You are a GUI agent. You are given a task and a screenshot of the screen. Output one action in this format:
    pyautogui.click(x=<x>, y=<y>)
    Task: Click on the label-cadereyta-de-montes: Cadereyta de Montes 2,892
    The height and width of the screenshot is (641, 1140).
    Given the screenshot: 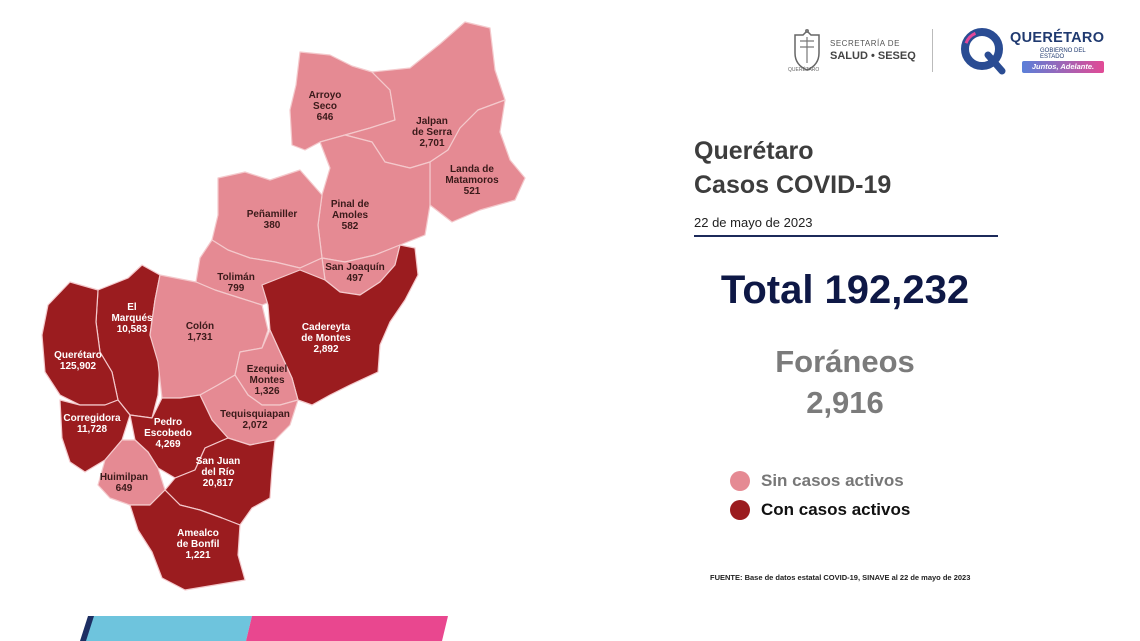 What is the action you would take?
    pyautogui.click(x=326, y=338)
    